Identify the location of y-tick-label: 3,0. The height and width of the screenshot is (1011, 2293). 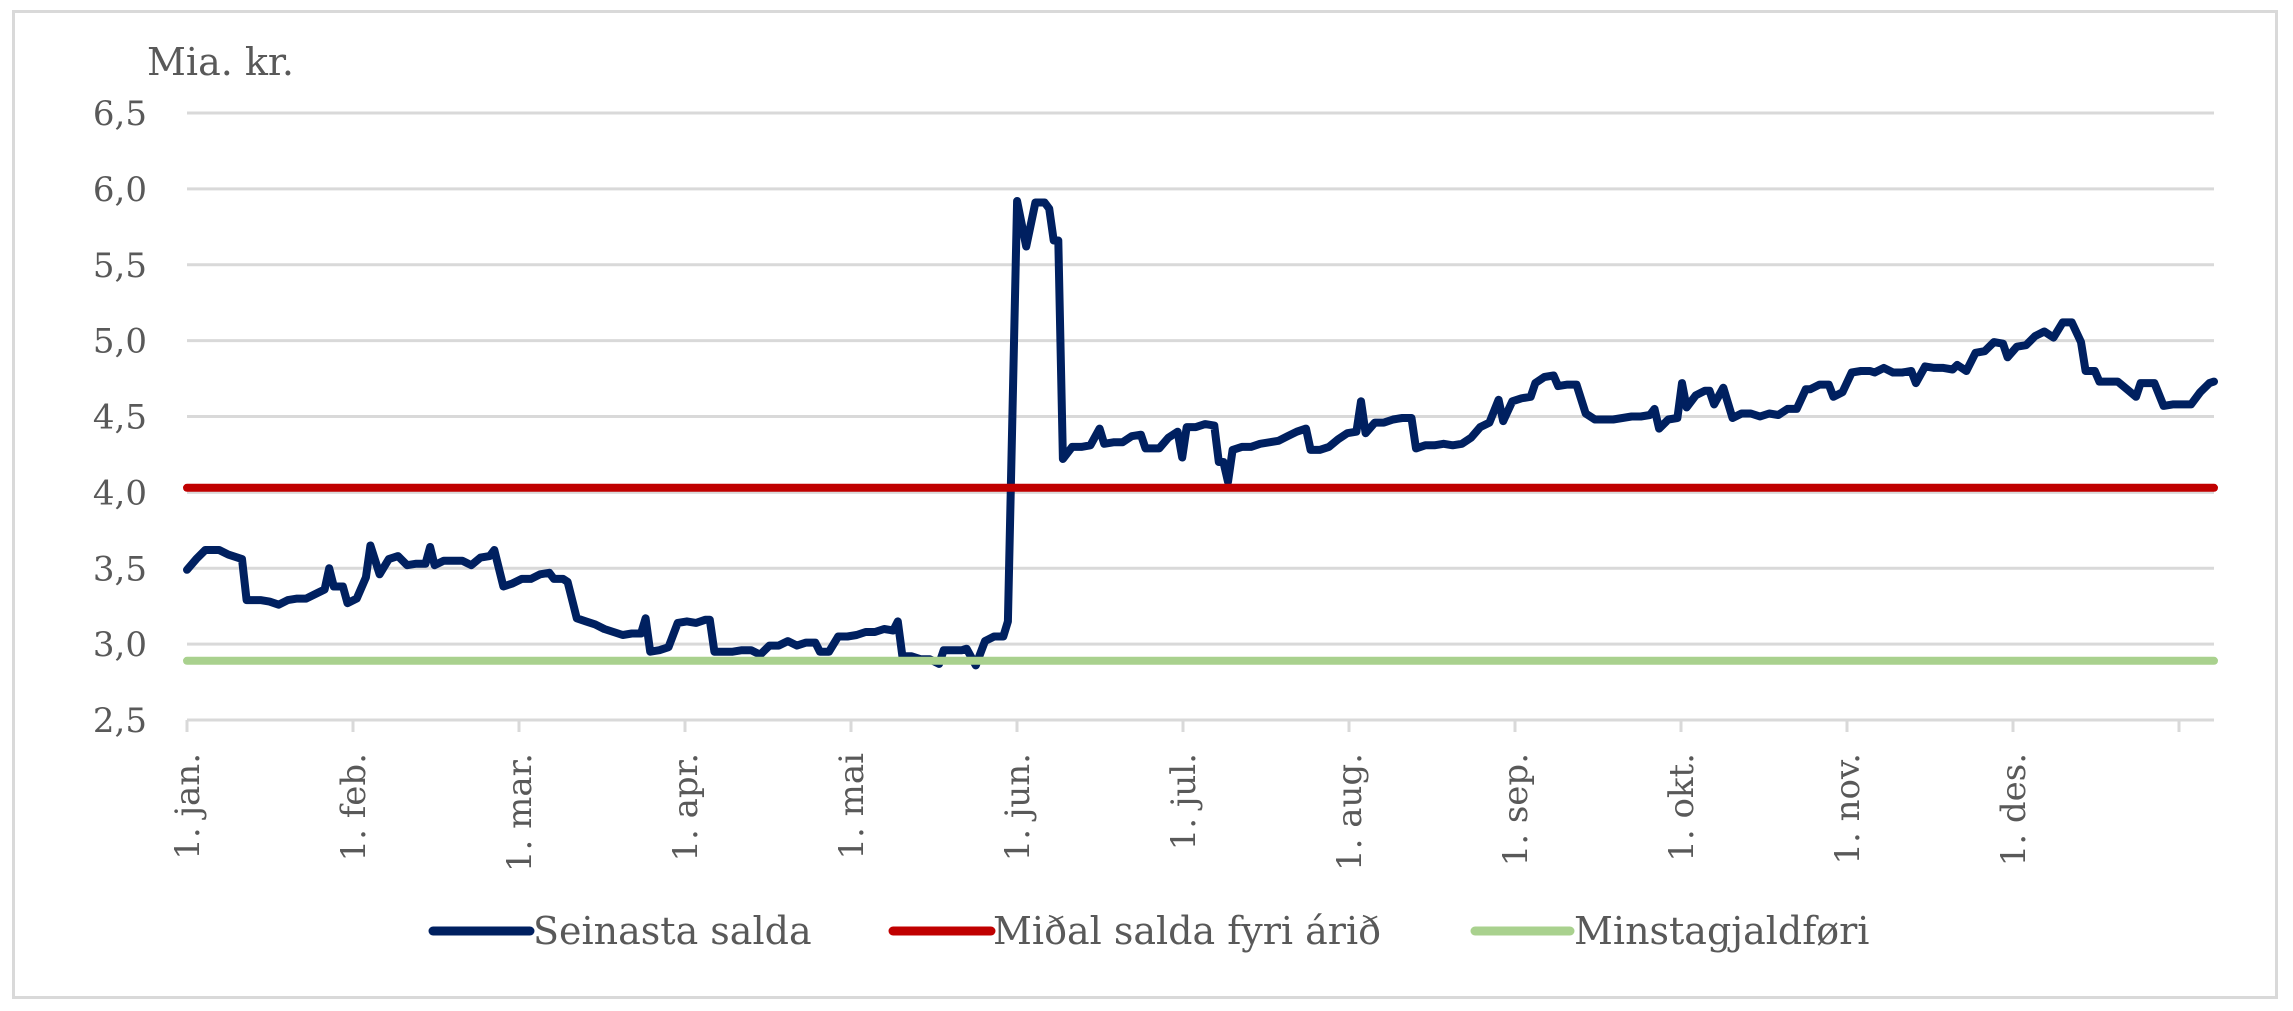
(120, 645).